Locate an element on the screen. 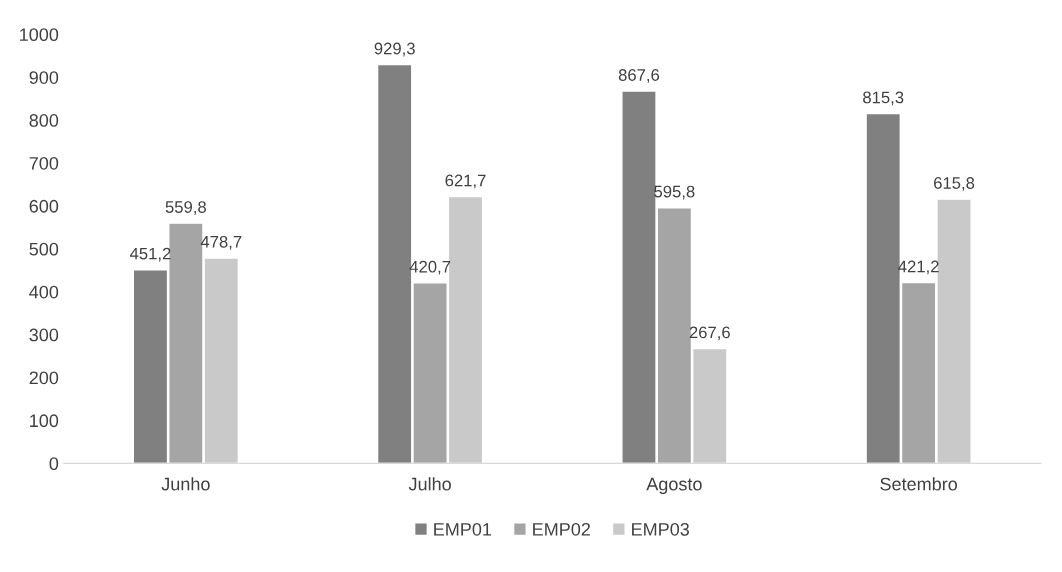  y-tick-label: 300 is located at coordinates (44, 335).